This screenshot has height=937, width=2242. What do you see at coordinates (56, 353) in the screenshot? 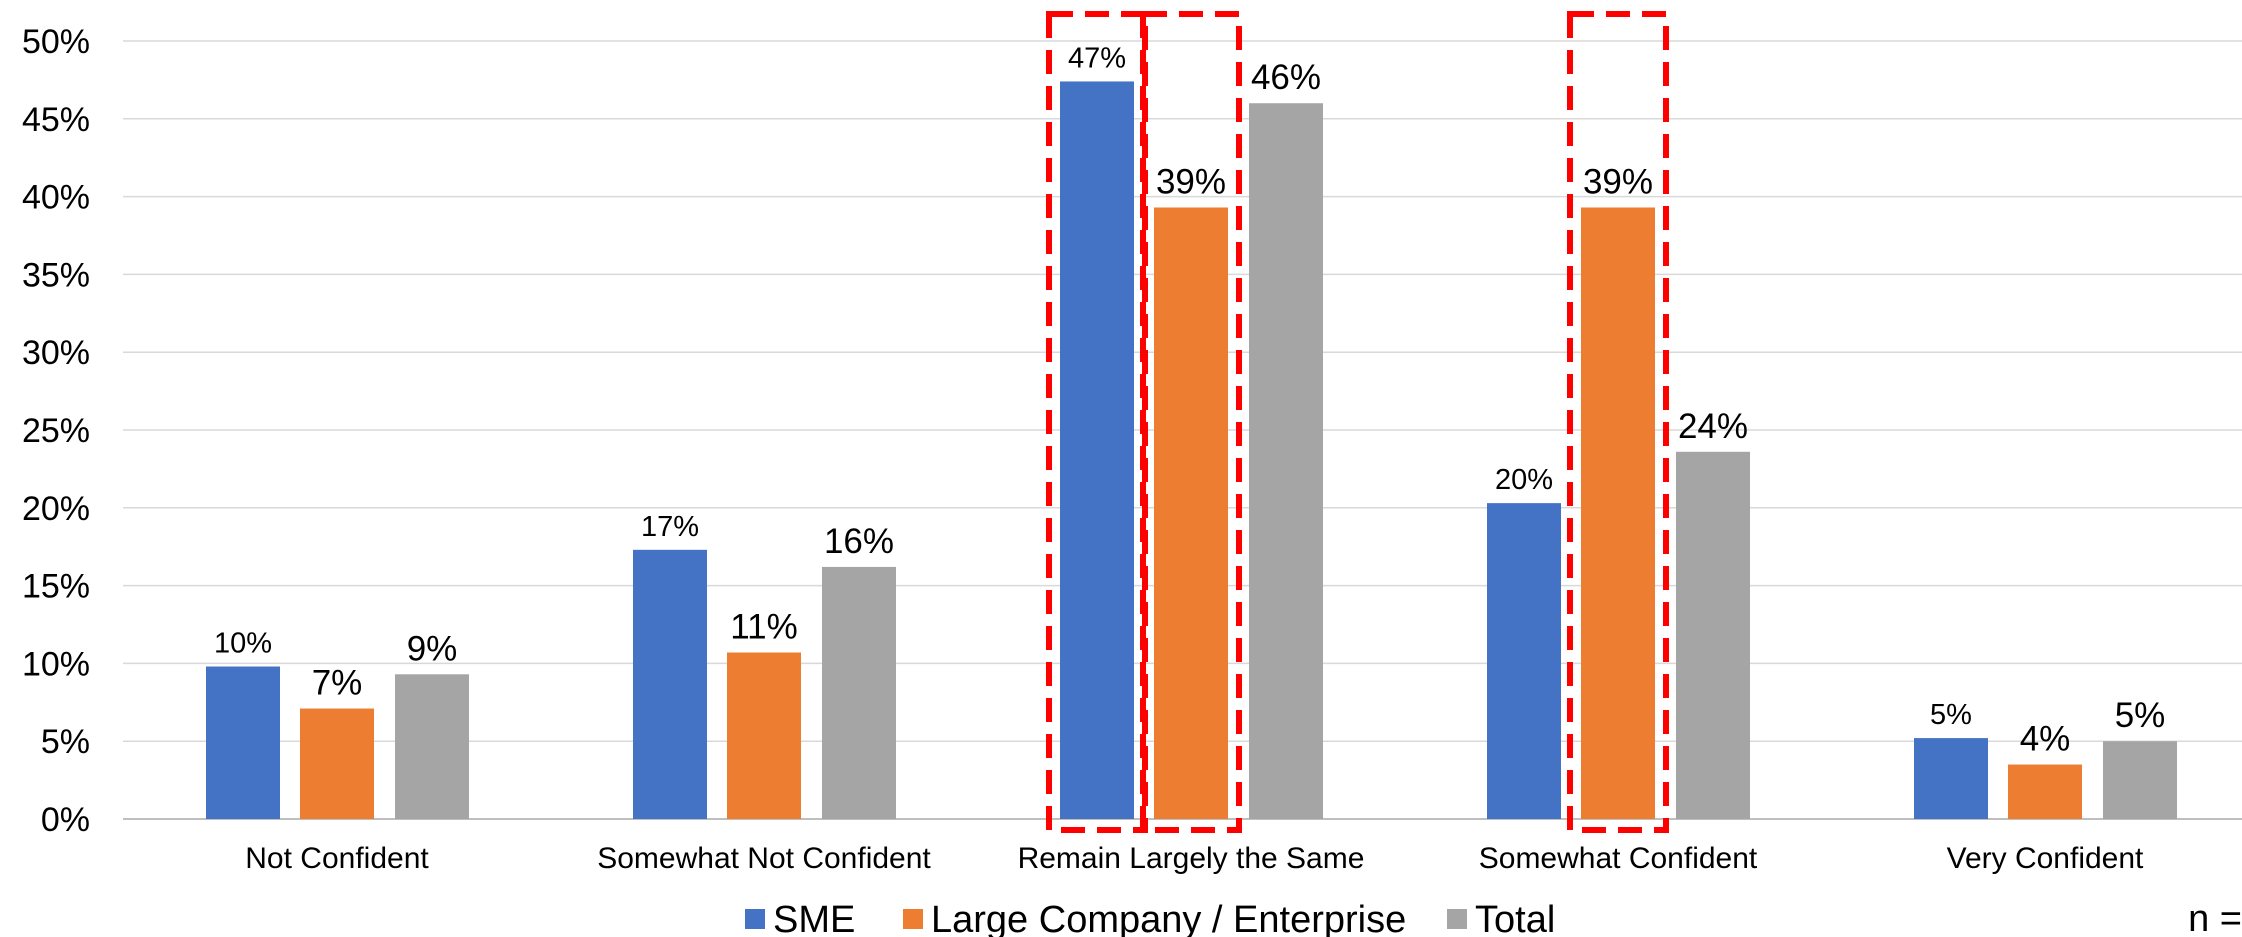
I see `y-tick-label: 30%` at bounding box center [56, 353].